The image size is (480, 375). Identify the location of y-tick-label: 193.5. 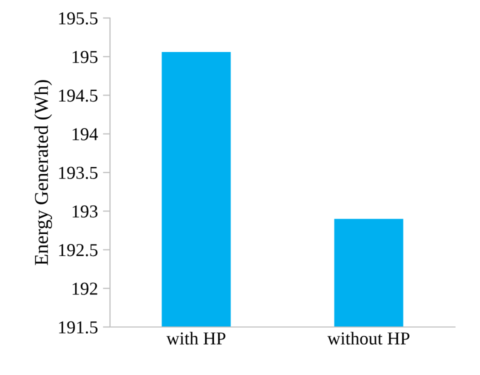
(78, 173).